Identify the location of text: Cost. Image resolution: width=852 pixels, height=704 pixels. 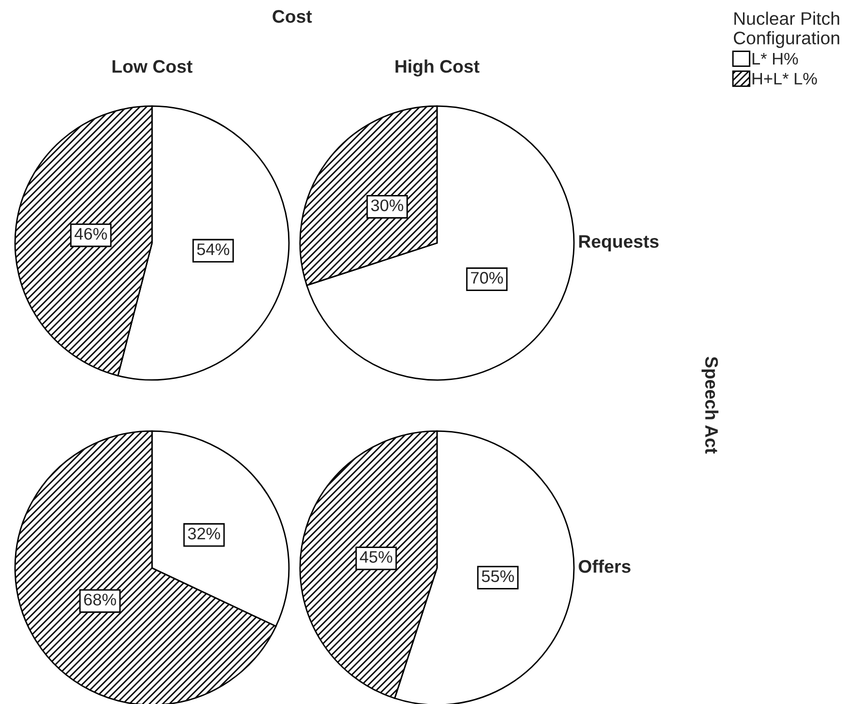
(292, 16).